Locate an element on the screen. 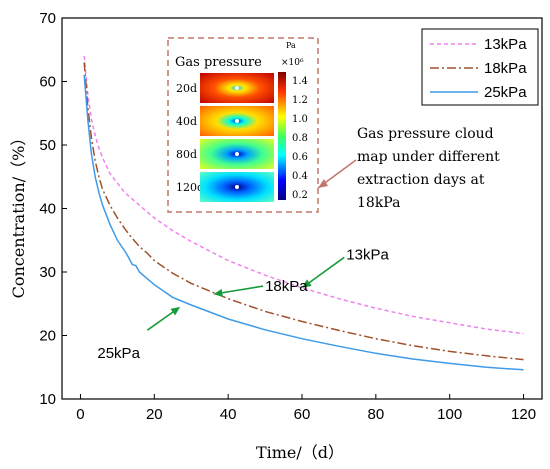  annotations: 13kPa 18kPa 25kPa is located at coordinates (243, 304).